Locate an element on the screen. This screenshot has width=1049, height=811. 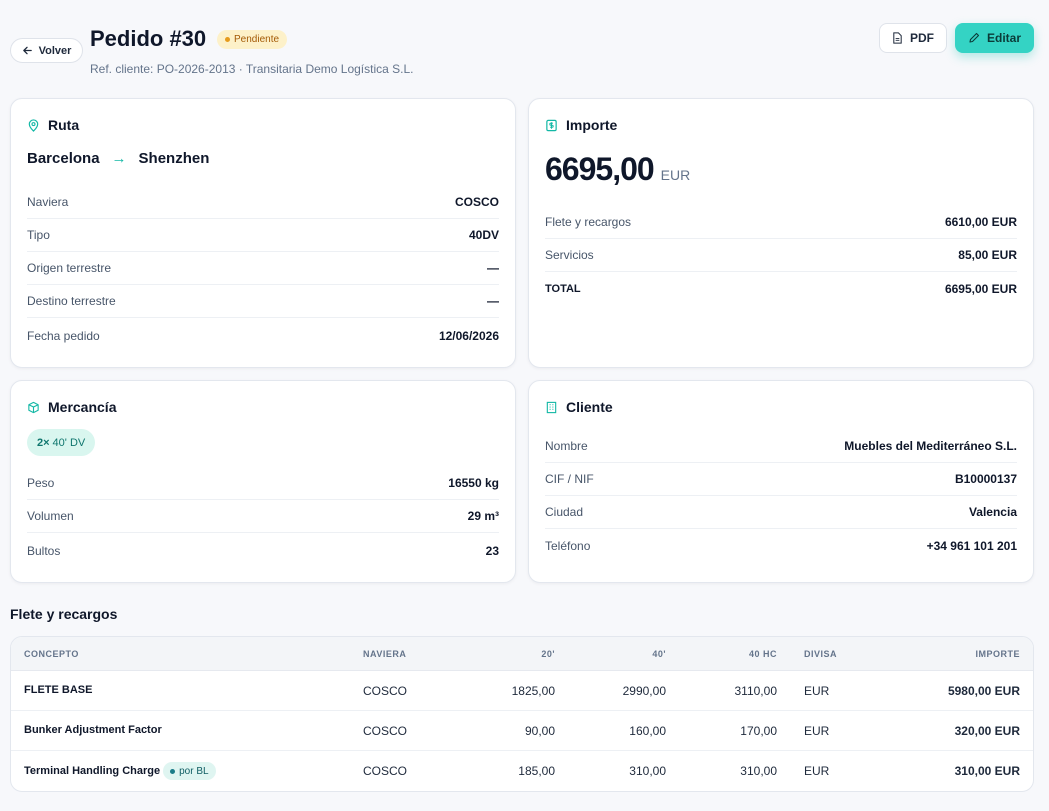
client-card-header: Cliente is located at coordinates (579, 407).